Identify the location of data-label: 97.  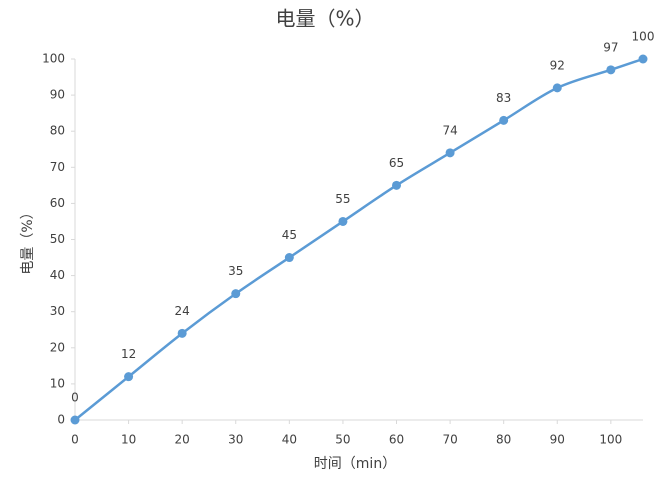
(610, 47).